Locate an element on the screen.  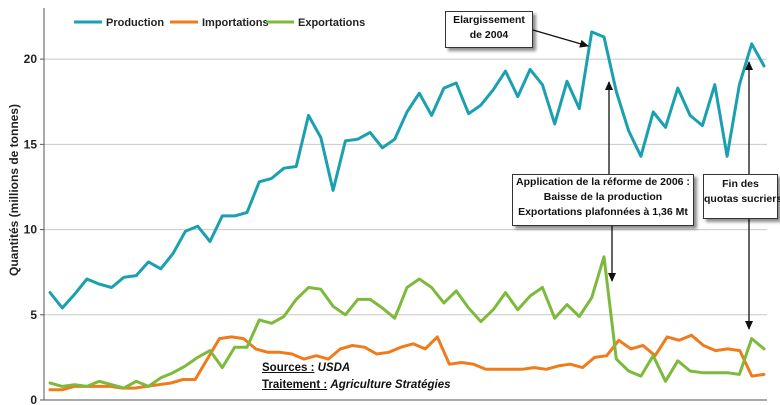
annotation-reforme-line2: Baisse de la production is located at coordinates (603, 197).